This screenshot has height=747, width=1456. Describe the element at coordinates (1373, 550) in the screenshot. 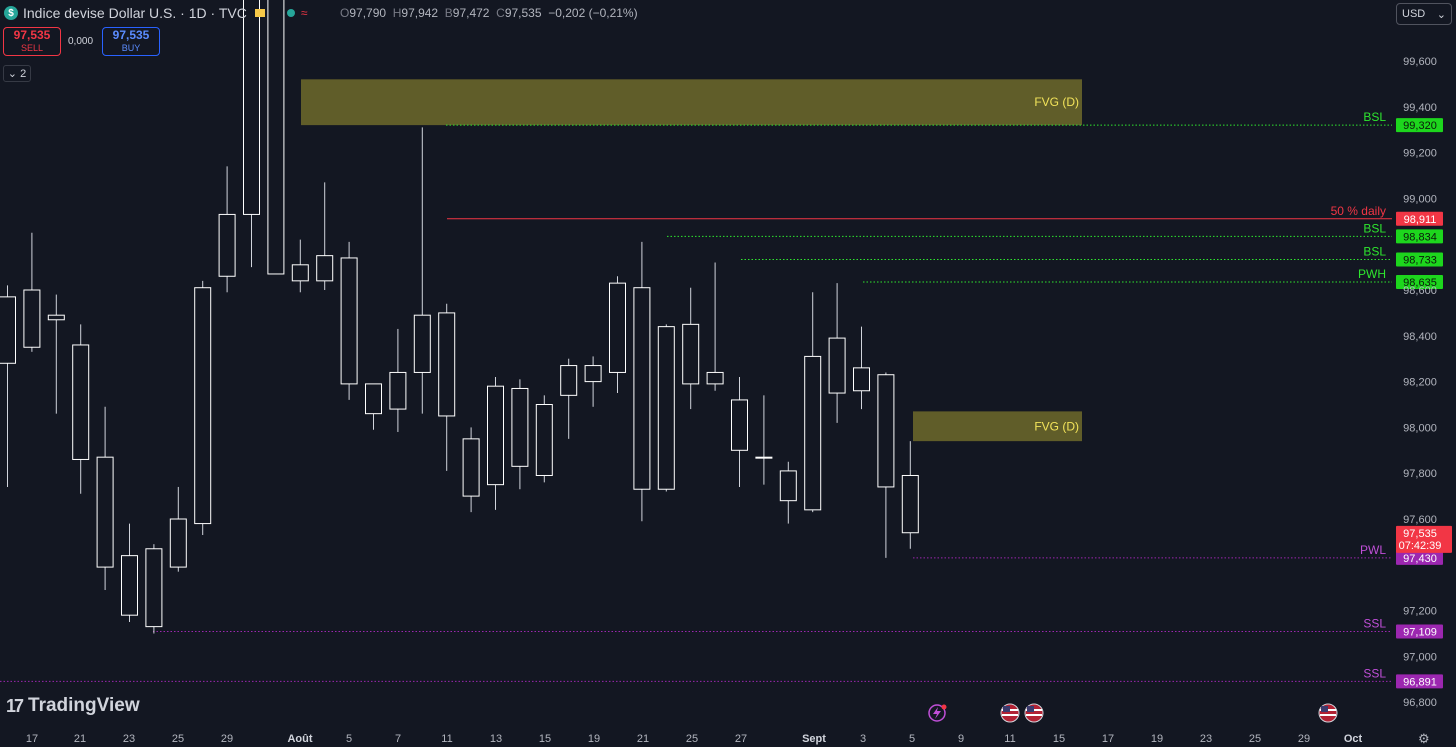

I see `level-label: PWL` at that location.